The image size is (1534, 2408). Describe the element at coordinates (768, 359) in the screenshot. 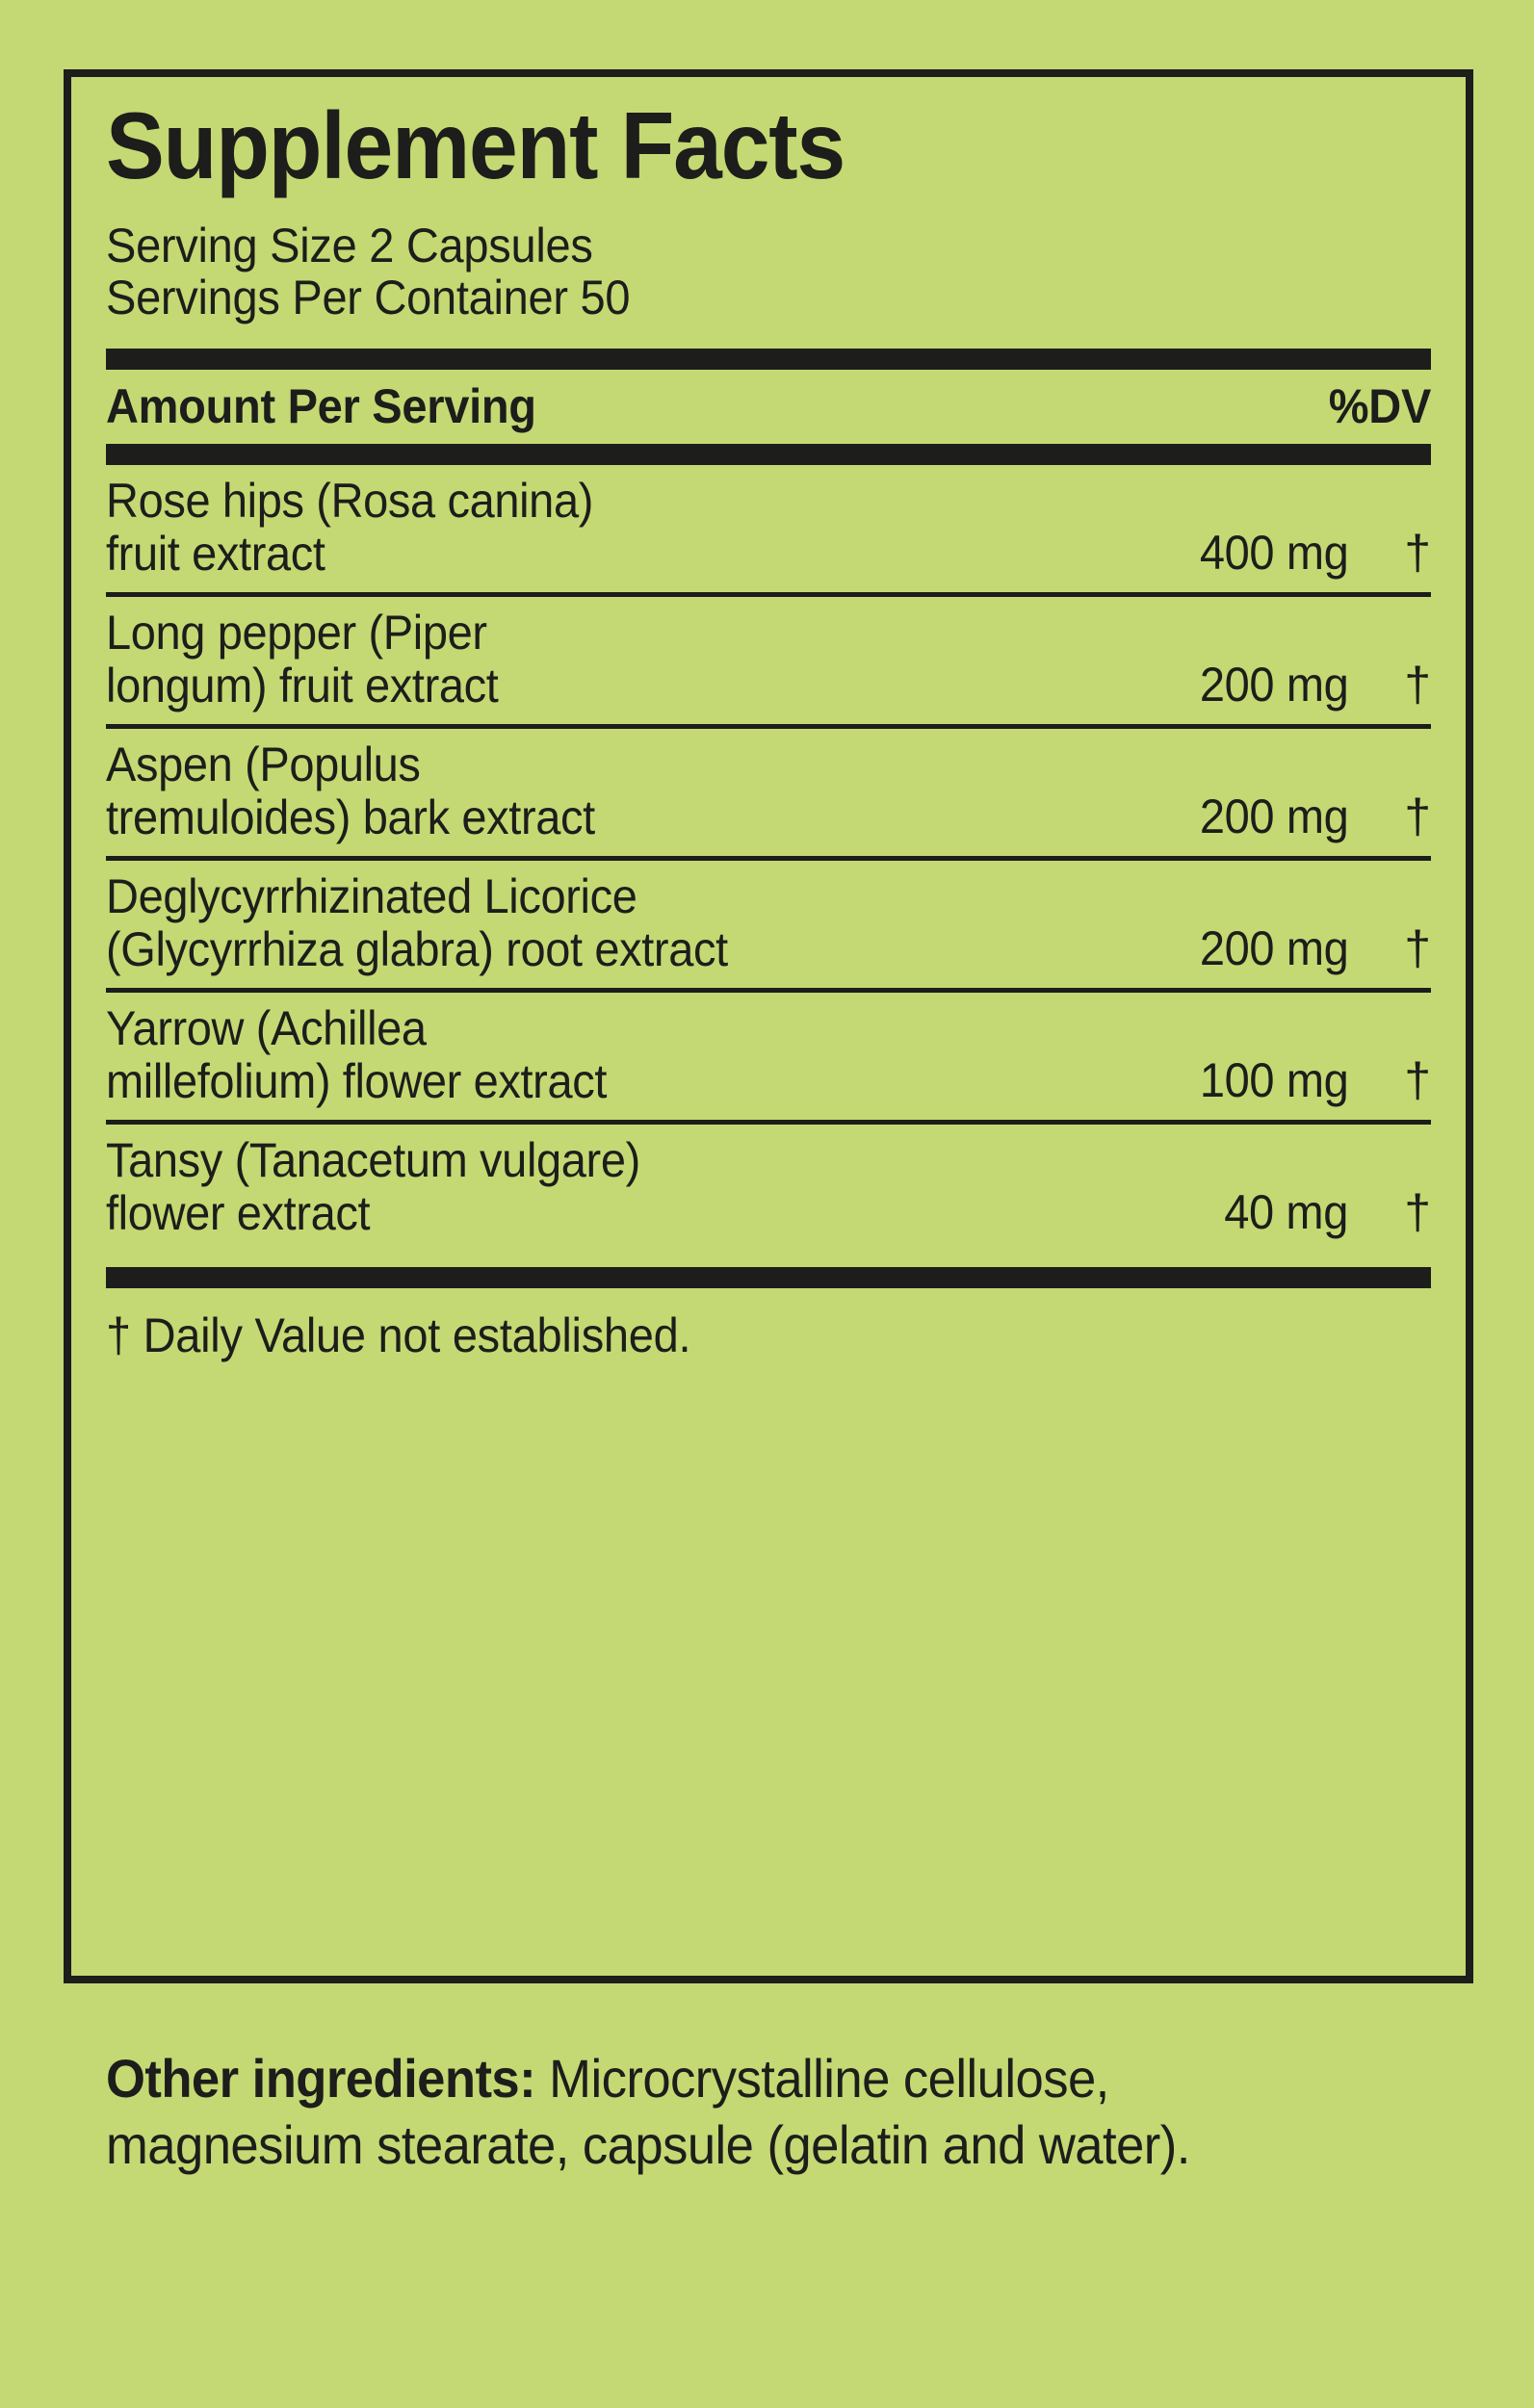

I see `divider-thick-above-header` at that location.